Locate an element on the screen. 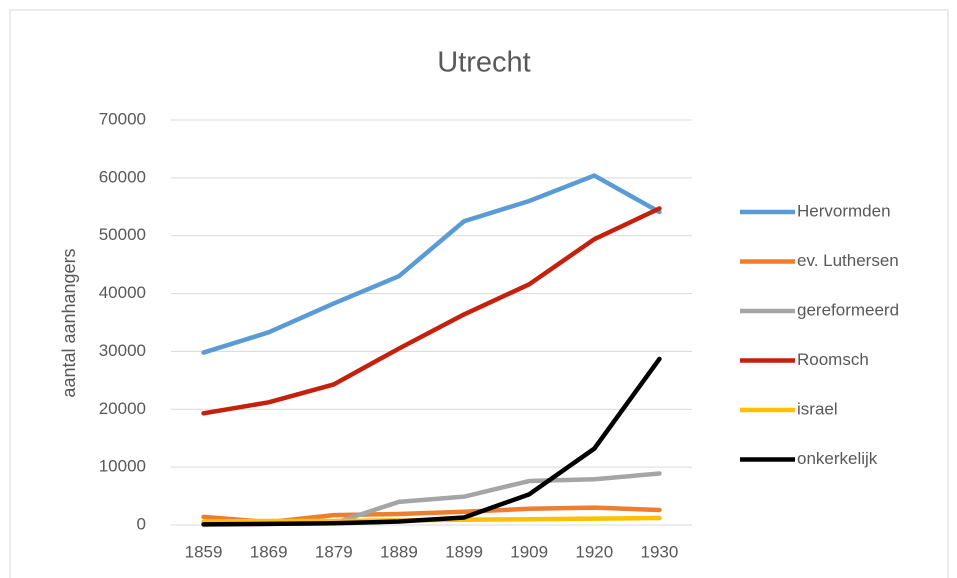 This screenshot has width=957, height=578. x-tick-label: 1889 is located at coordinates (399, 551).